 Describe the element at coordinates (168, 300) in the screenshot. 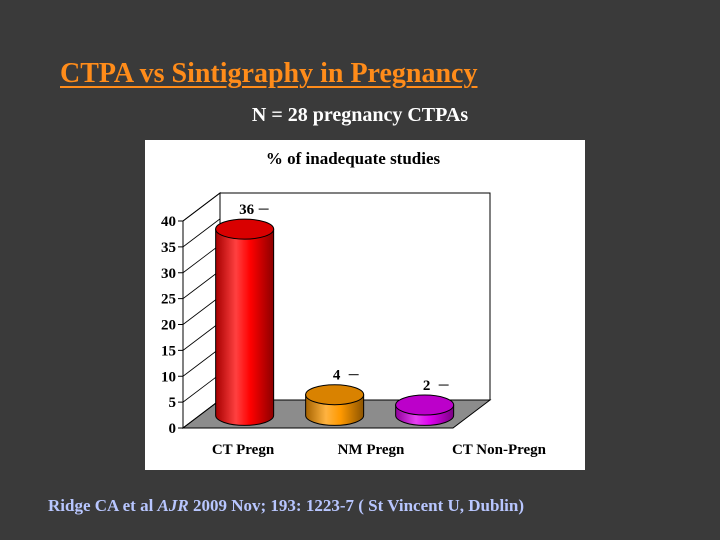

I see `y-tick-label: 25` at that location.